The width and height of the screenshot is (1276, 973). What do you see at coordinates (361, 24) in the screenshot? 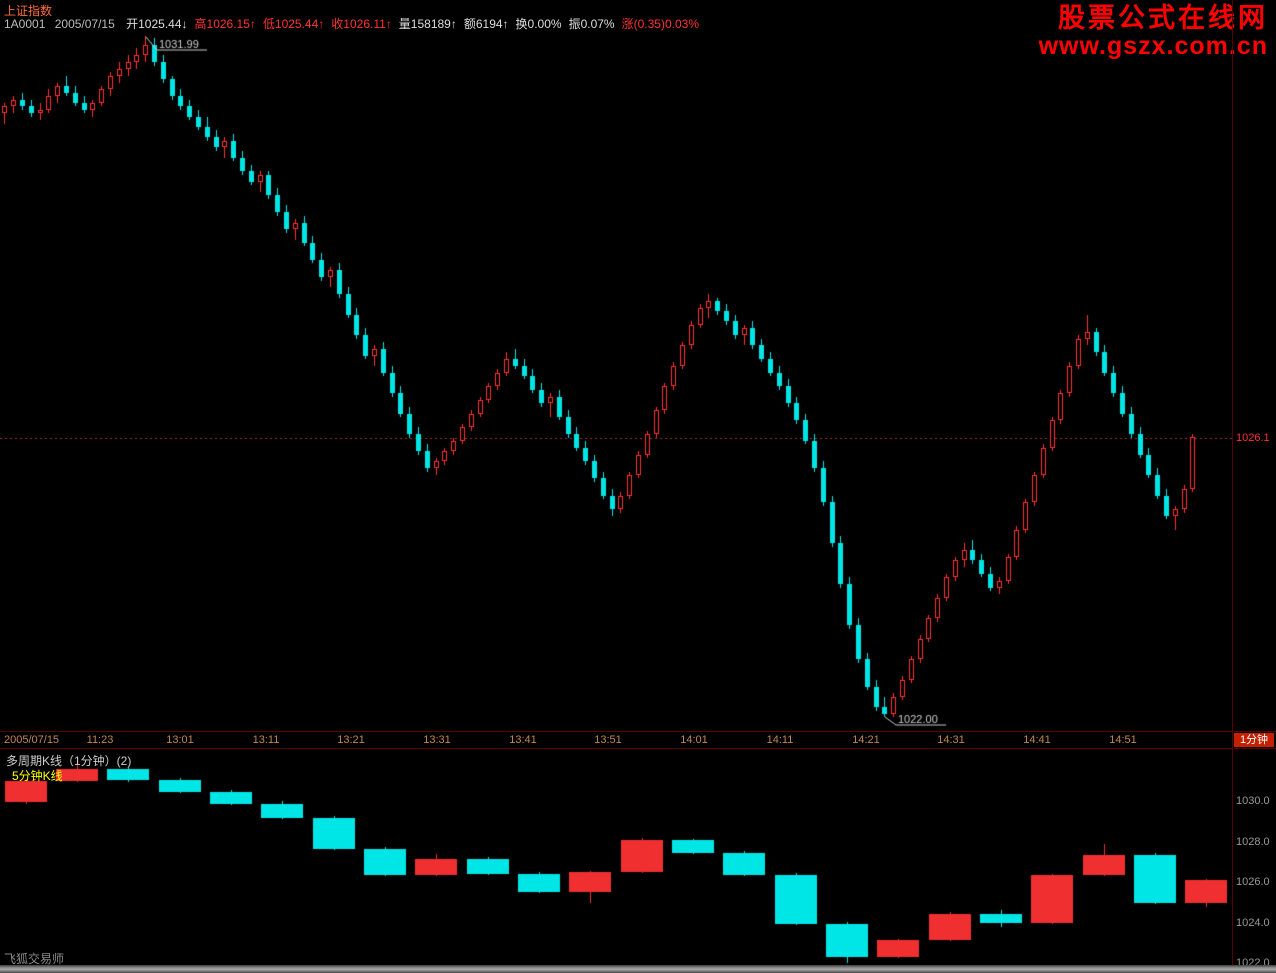
I see `quote-field: 收1026.11↑` at bounding box center [361, 24].